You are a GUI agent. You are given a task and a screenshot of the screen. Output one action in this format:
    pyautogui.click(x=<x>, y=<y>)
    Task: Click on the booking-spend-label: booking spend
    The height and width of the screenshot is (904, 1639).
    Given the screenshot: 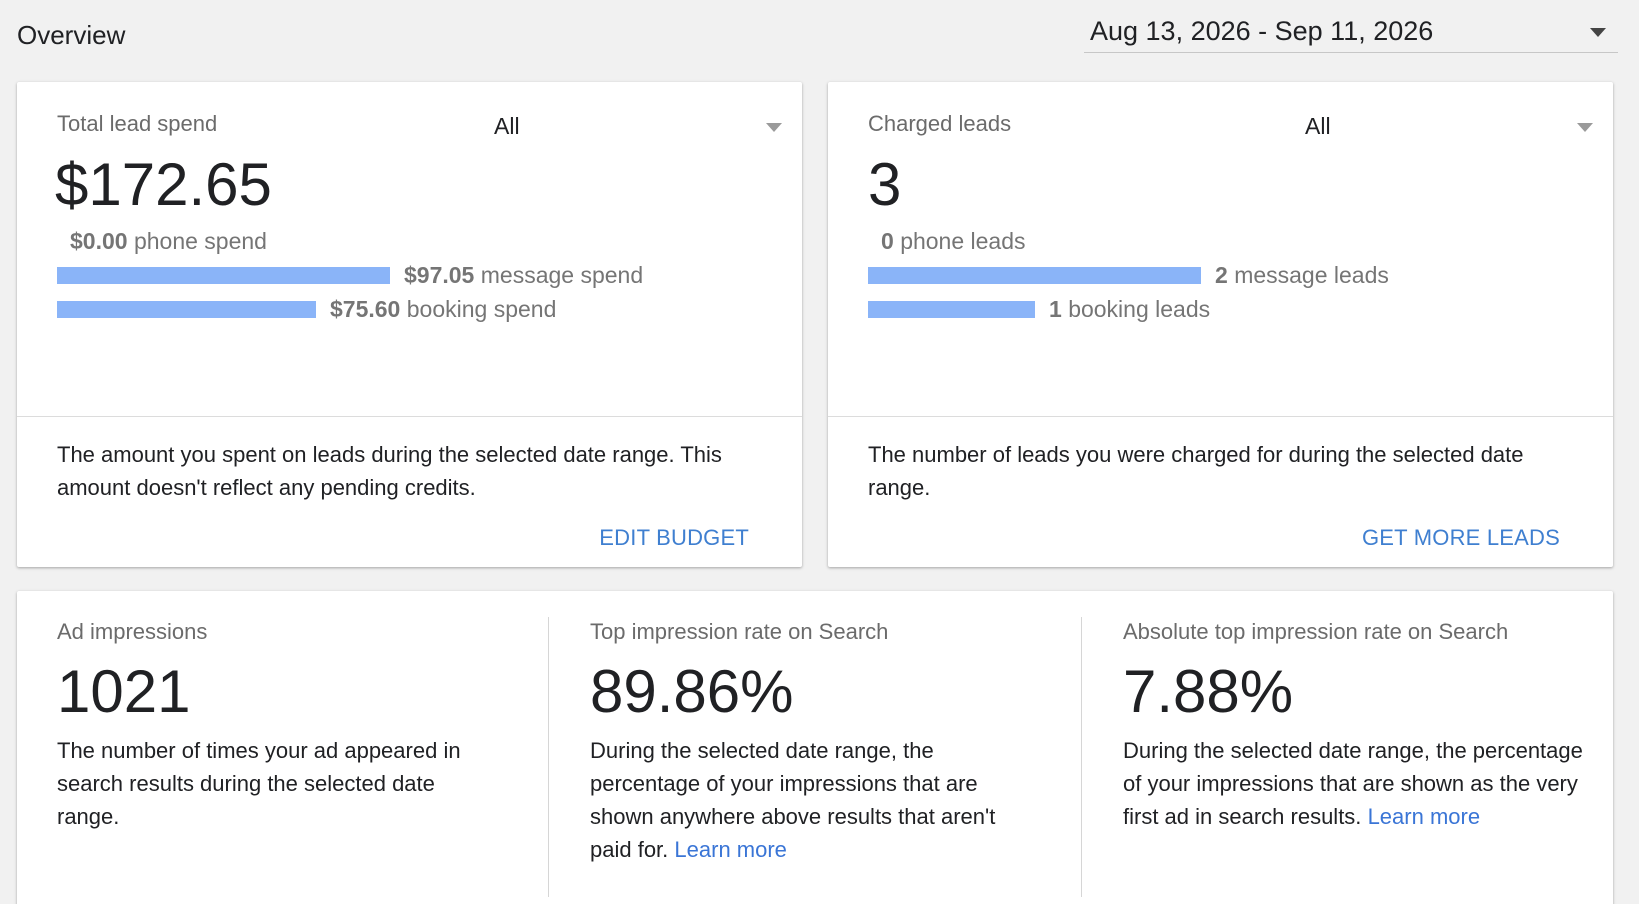 What is the action you would take?
    pyautogui.click(x=481, y=309)
    